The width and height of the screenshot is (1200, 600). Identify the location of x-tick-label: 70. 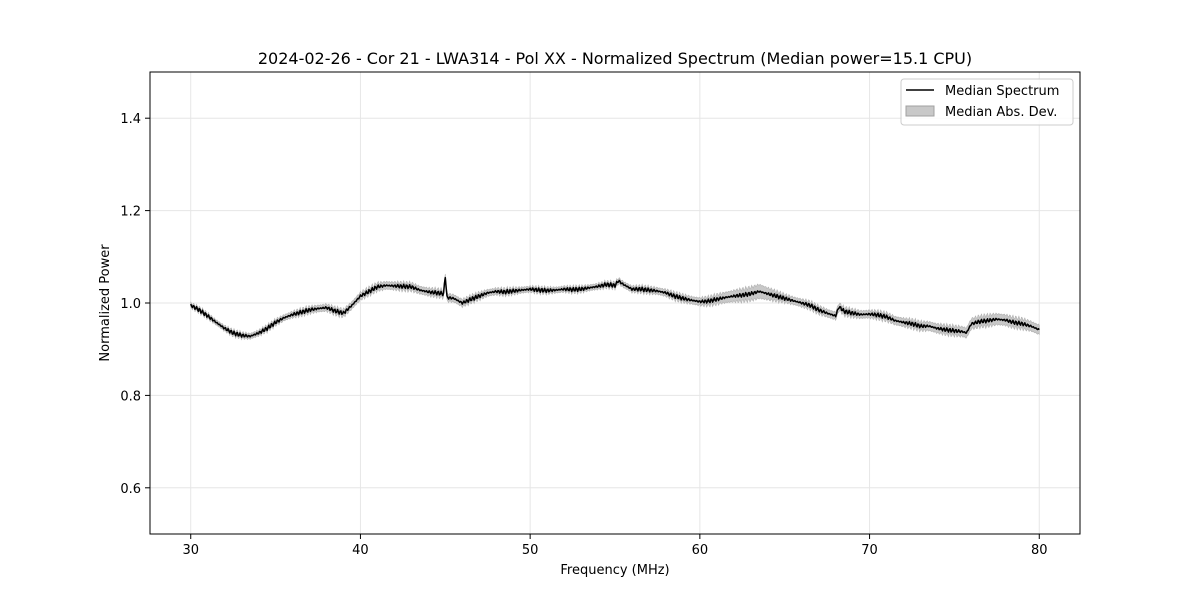
(869, 550).